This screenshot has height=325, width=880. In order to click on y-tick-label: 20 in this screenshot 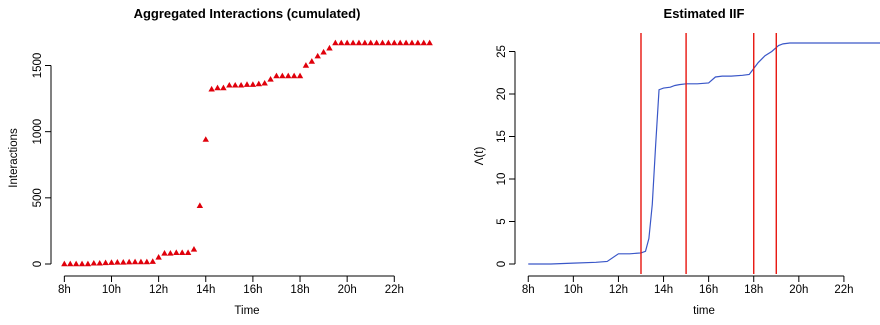, I will do `click(502, 94)`.